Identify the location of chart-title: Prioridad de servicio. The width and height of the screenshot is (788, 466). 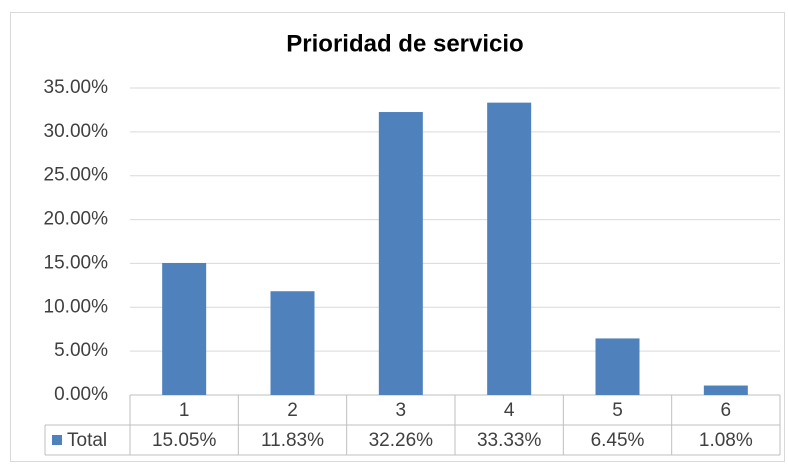
(404, 43).